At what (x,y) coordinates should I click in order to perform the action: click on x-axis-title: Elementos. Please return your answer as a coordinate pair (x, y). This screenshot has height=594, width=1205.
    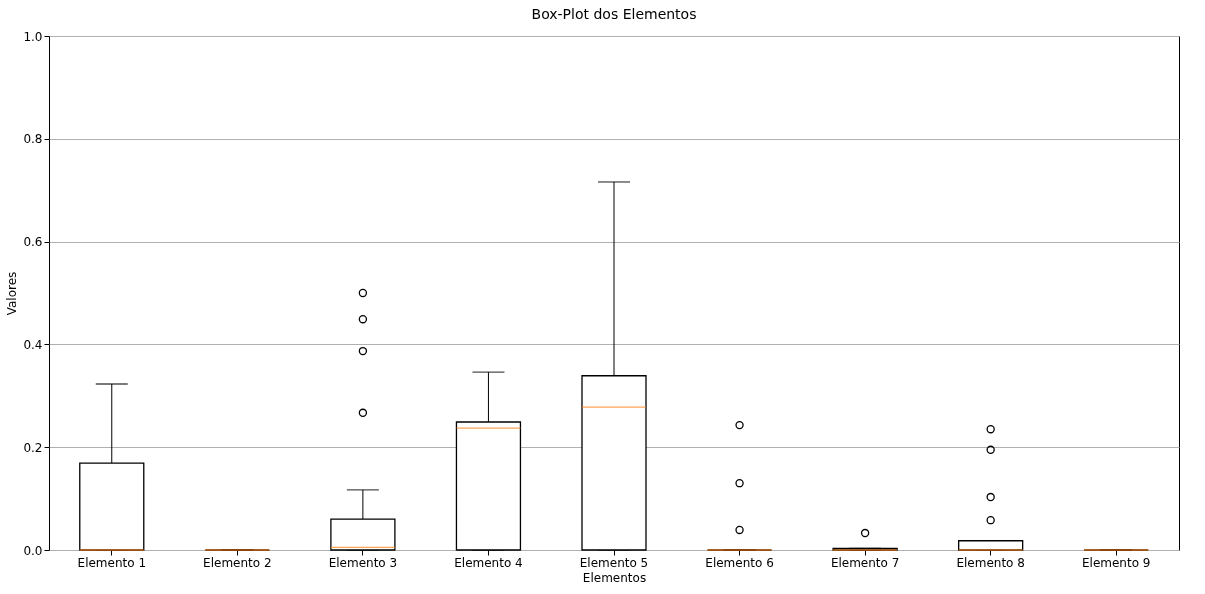
    Looking at the image, I should click on (614, 577).